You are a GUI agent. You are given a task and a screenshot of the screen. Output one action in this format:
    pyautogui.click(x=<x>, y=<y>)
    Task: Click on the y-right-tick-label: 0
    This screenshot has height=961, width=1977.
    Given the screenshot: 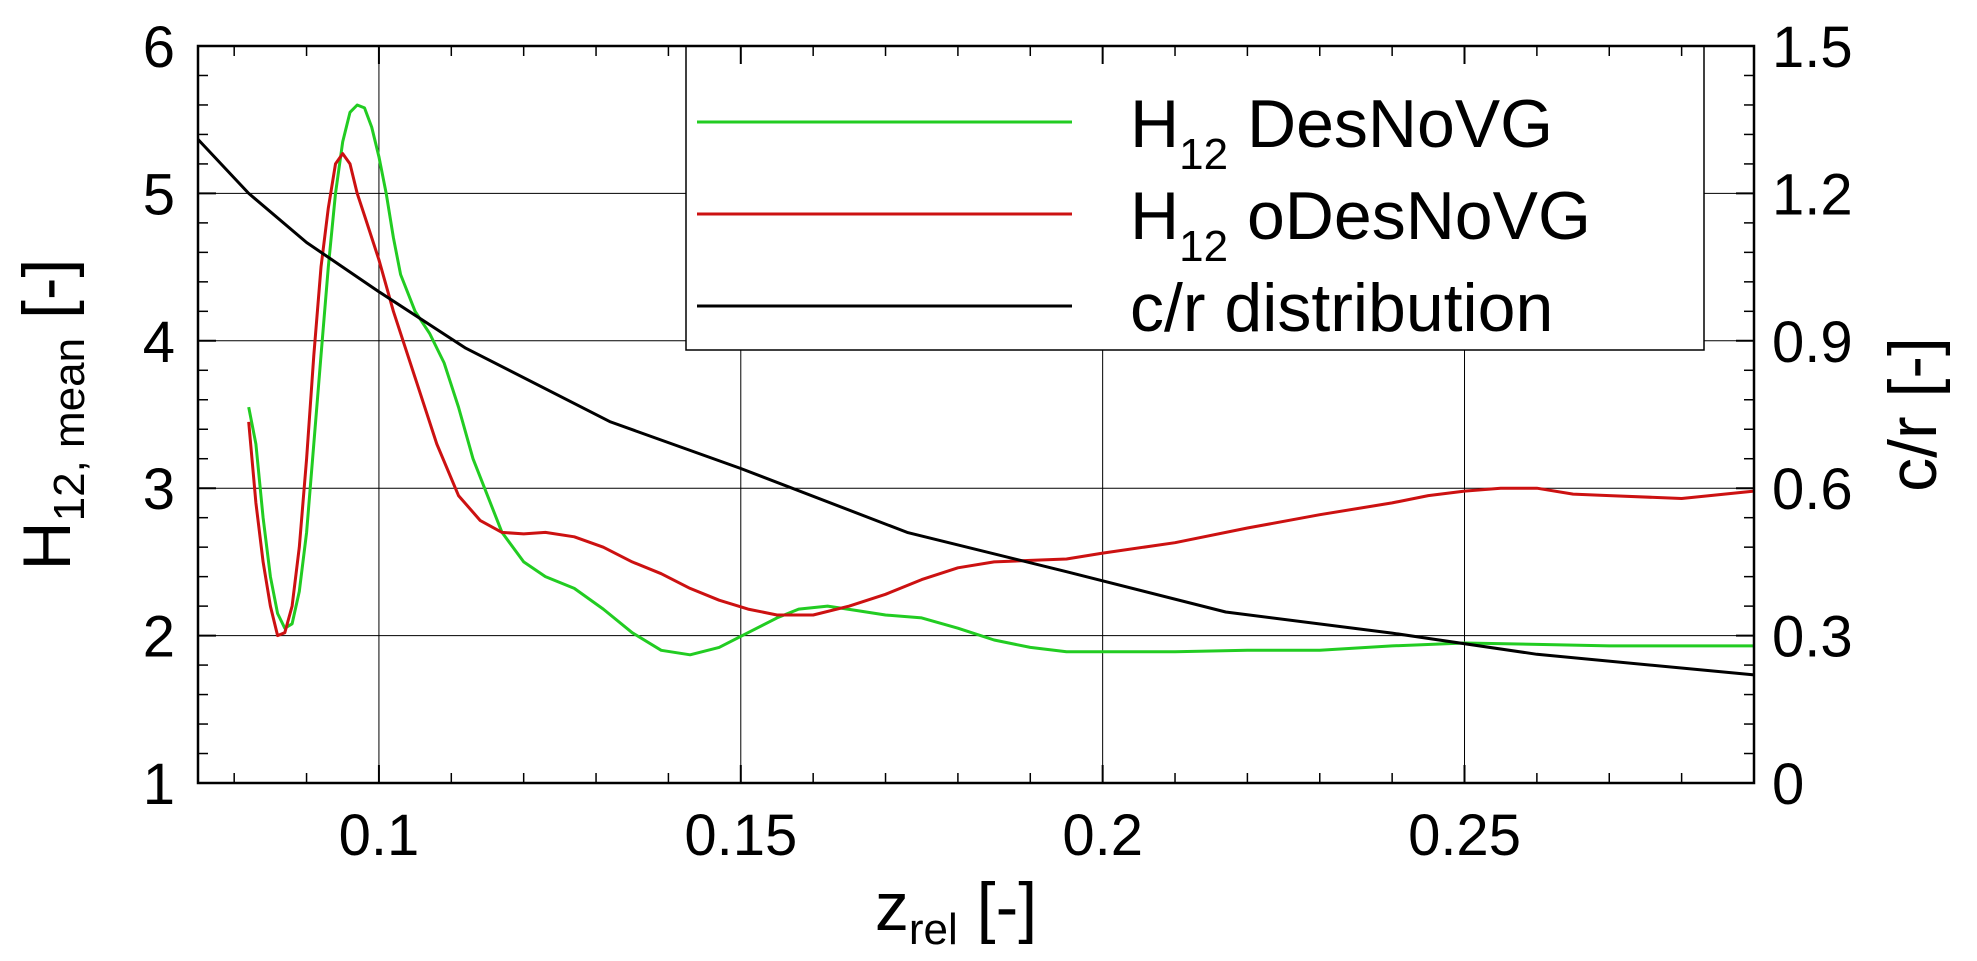 What is the action you would take?
    pyautogui.click(x=1788, y=784)
    